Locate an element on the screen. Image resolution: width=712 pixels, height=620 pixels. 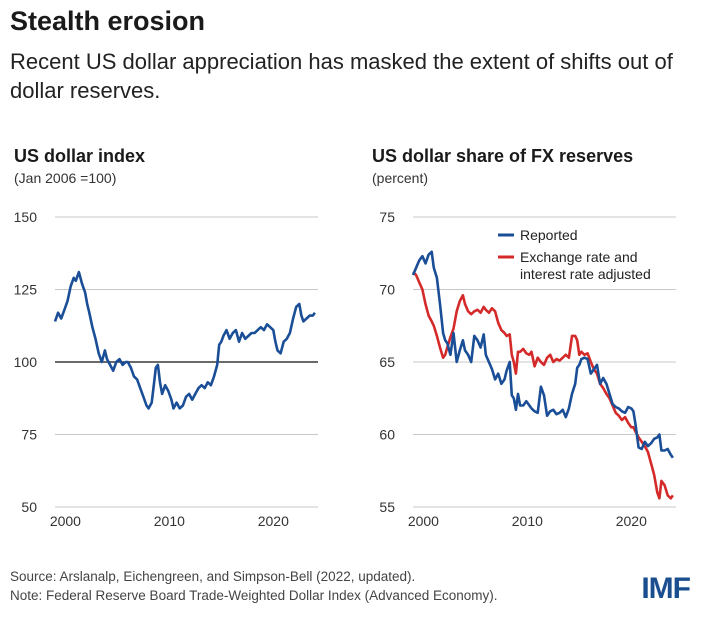
series-line-reported is located at coordinates (542, 354).